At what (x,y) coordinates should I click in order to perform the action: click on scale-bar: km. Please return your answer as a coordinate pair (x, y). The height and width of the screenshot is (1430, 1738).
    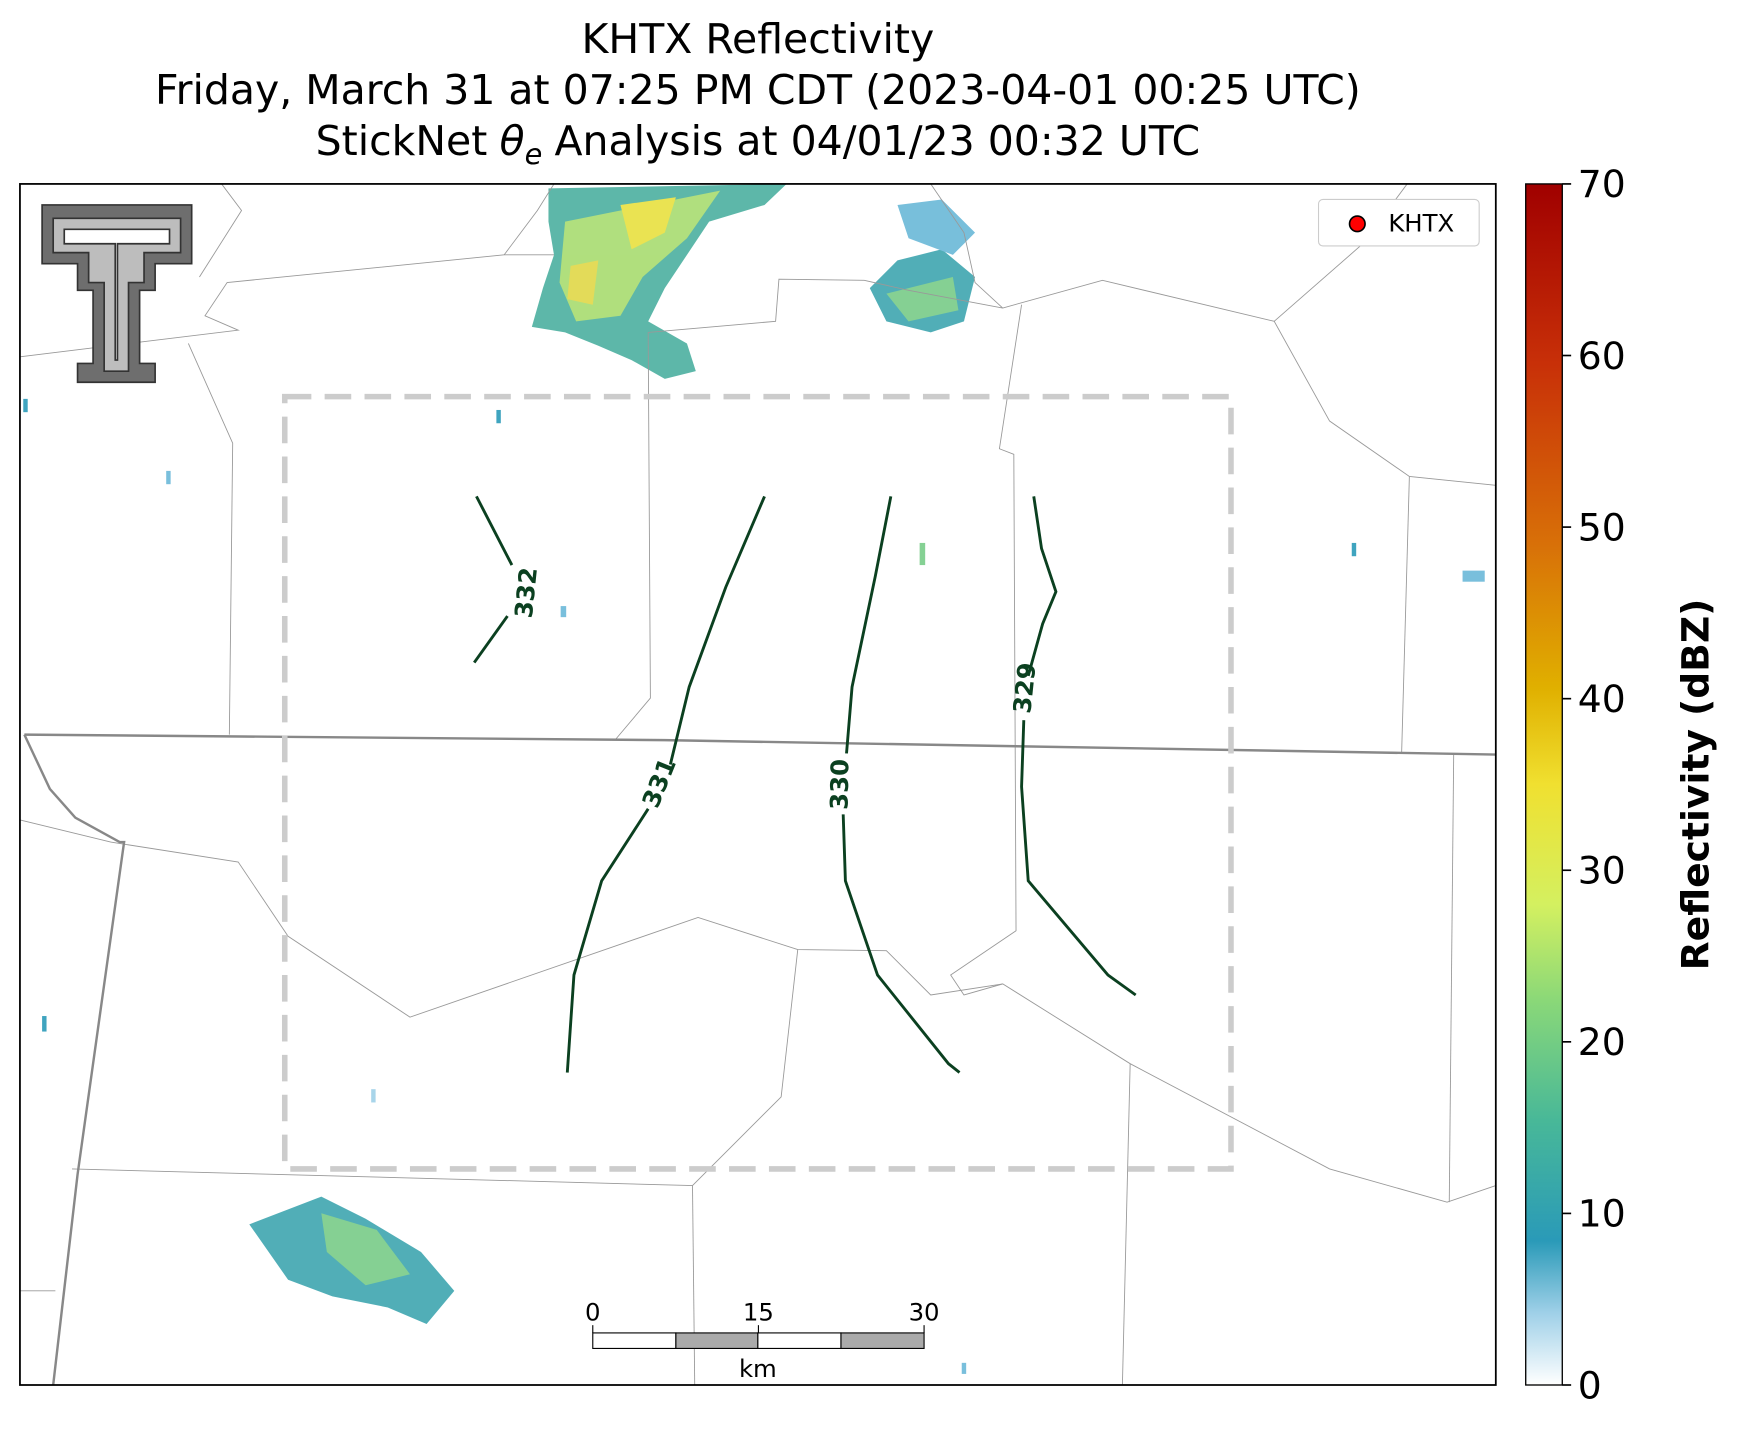
    Looking at the image, I should click on (758, 1357).